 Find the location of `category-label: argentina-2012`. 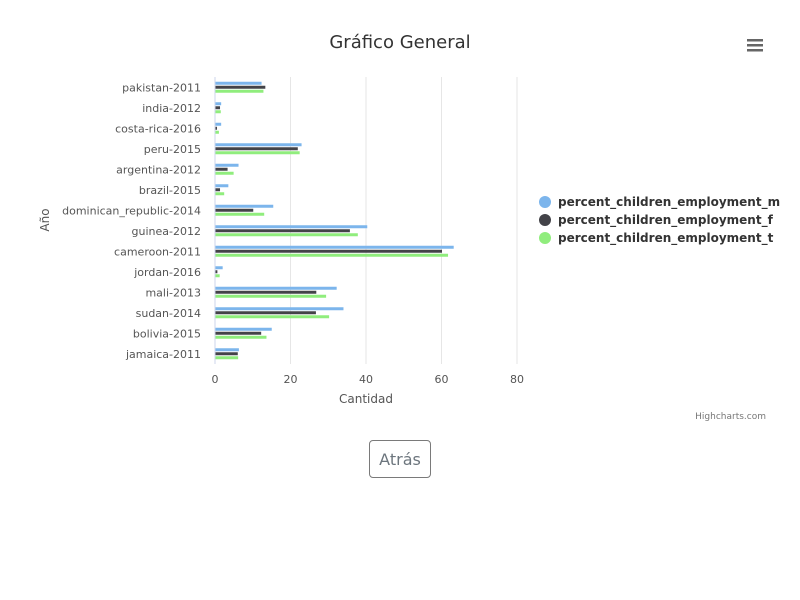

category-label: argentina-2012 is located at coordinates (158, 169).